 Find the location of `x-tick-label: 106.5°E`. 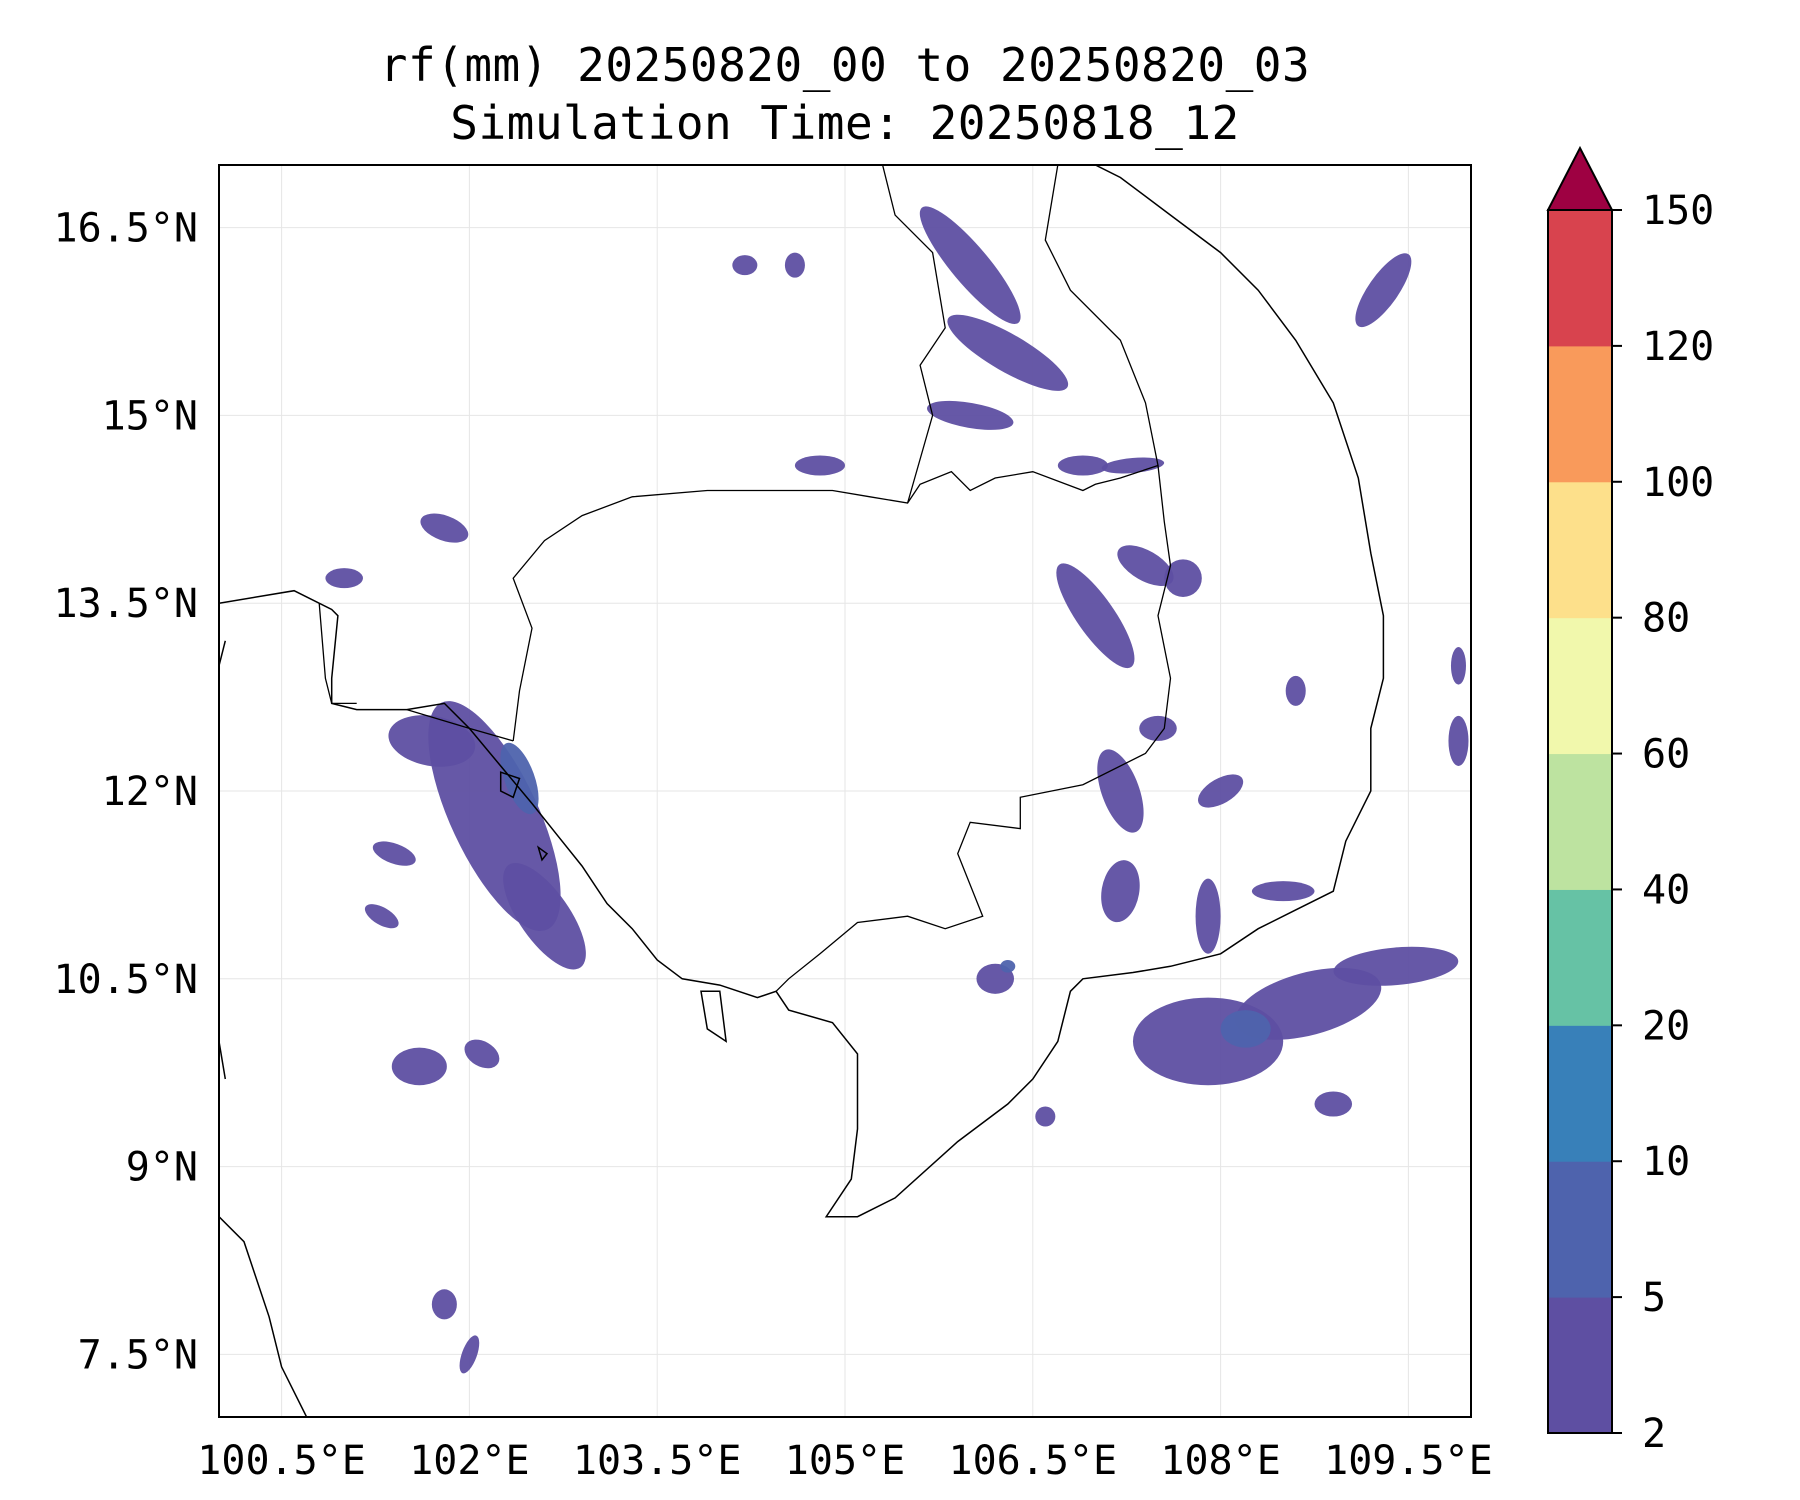

x-tick-label: 106.5°E is located at coordinates (1033, 1461).